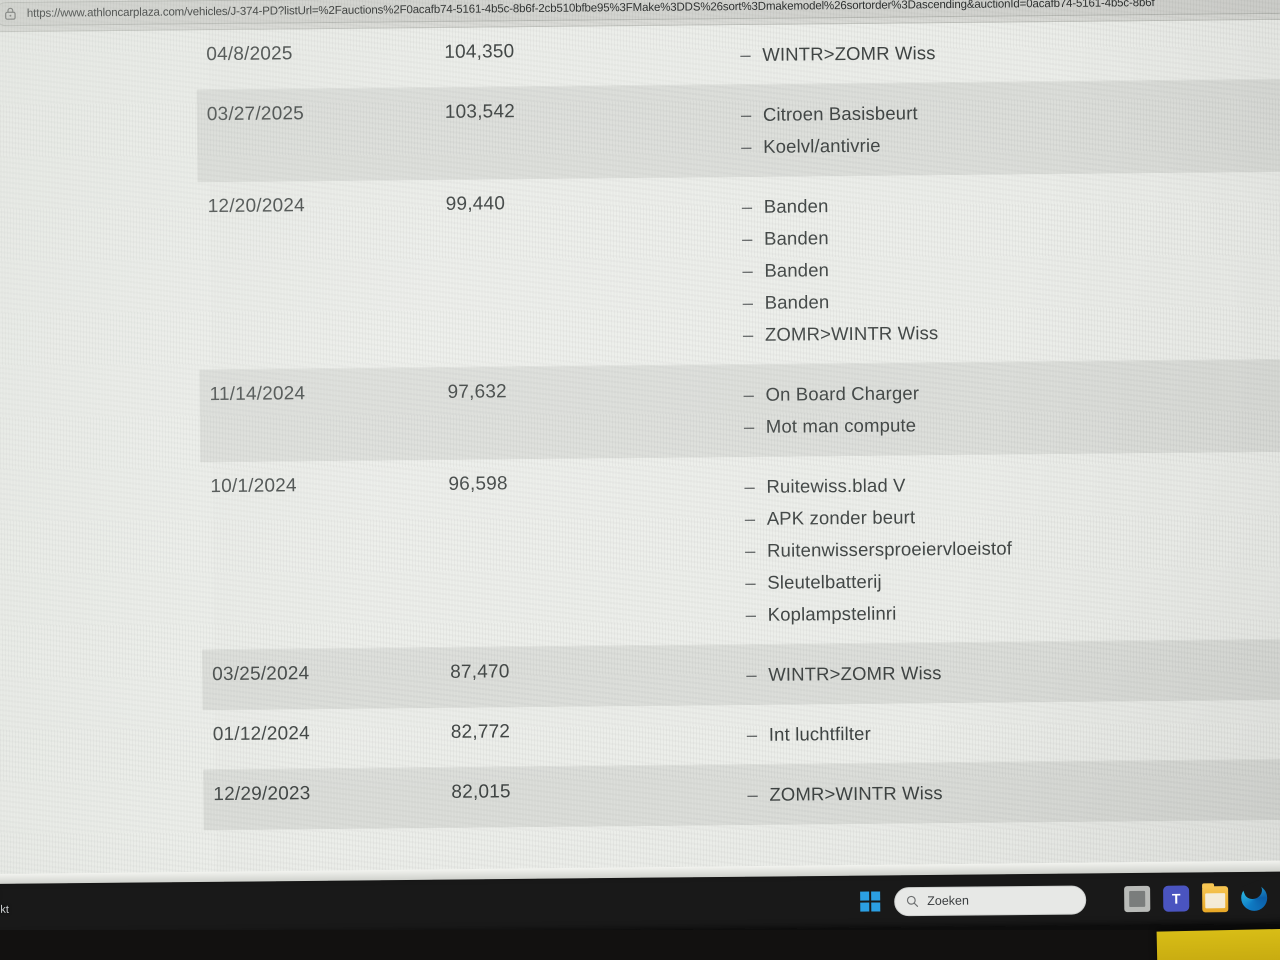 The height and width of the screenshot is (960, 1280). I want to click on table-row: 04/8/2025 104,350 – WINTR>ZOMR Wiss, so click(738, 55).